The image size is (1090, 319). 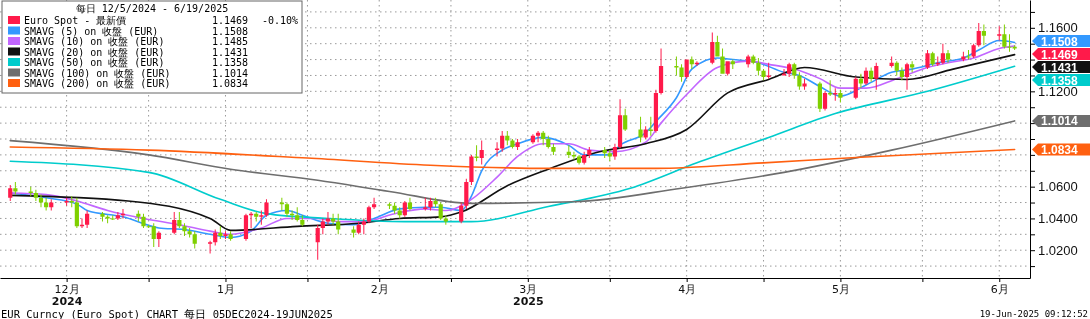 I want to click on y-tick-label: 1.0400, so click(x=1058, y=219).